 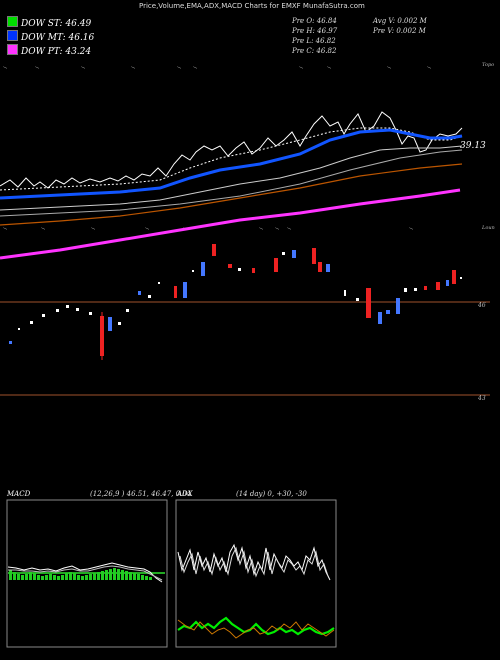 I want to click on adx-line-b, so click(x=254, y=562).